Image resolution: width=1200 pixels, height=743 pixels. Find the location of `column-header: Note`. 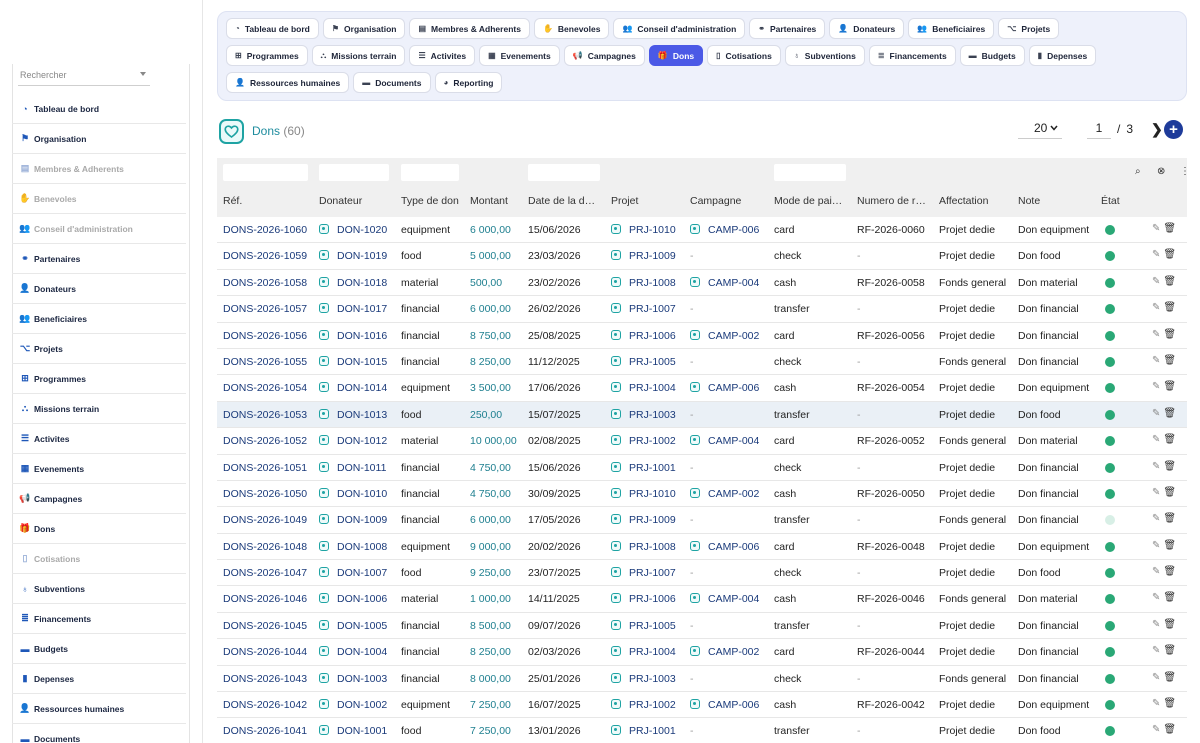

column-header: Note is located at coordinates (1029, 201).